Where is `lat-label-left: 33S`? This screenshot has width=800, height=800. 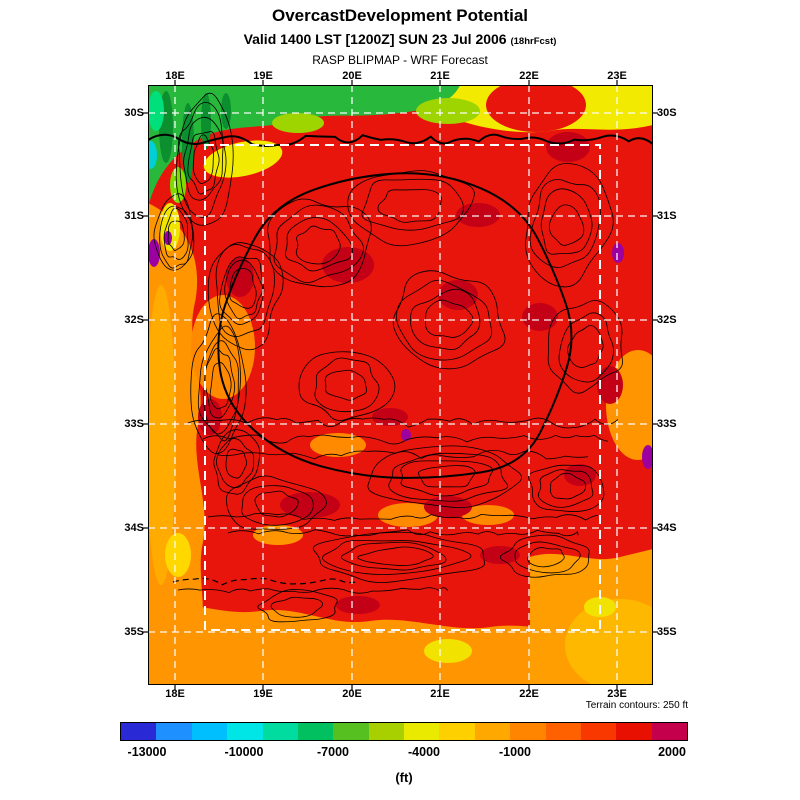 lat-label-left: 33S is located at coordinates (134, 424).